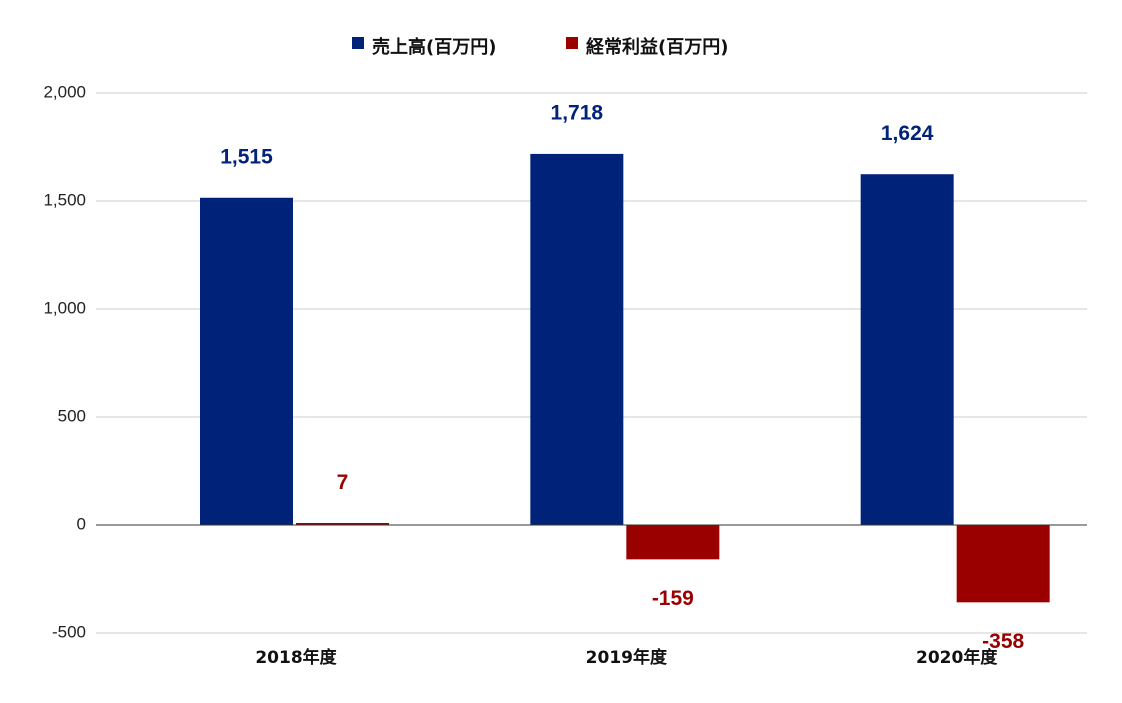 This screenshot has height=703, width=1122. Describe the element at coordinates (673, 598) in the screenshot. I see `data-label-series2-2: -159` at that location.